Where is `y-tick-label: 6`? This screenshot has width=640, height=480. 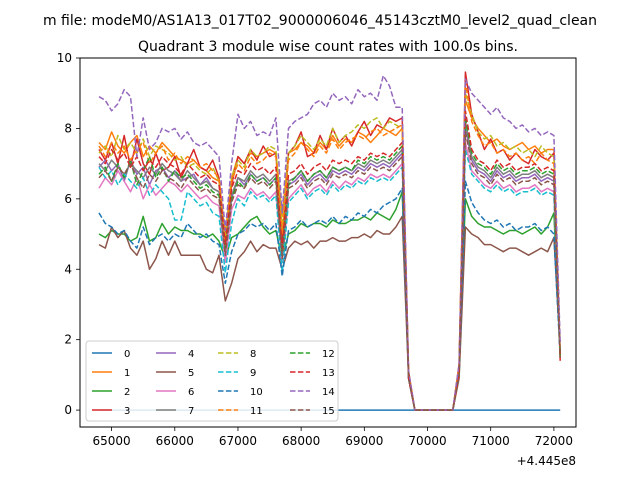 y-tick-label: 6 is located at coordinates (68, 199).